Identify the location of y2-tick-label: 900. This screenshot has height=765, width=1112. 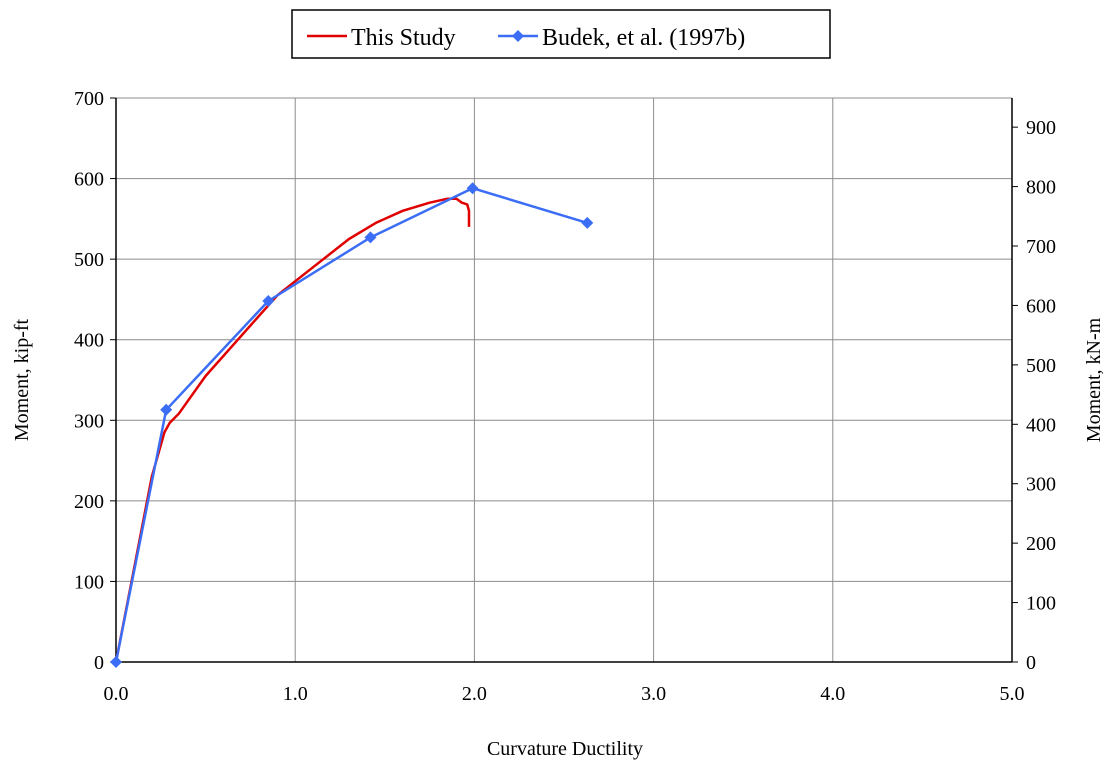
(1041, 128).